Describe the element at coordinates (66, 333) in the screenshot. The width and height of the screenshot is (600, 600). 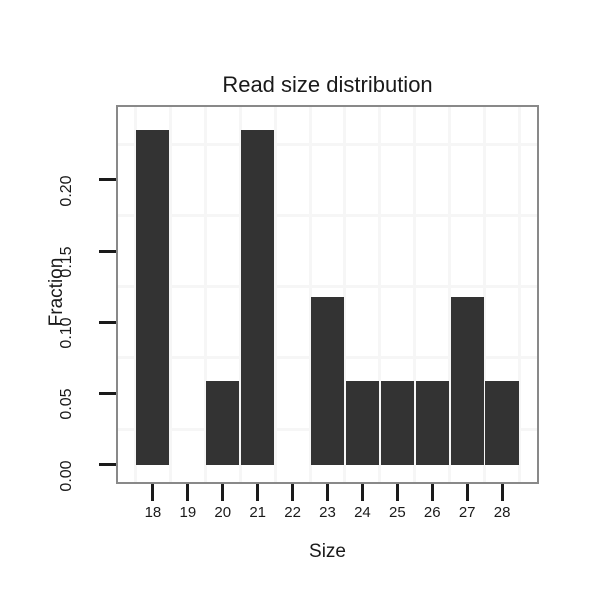
I see `y-tick-label: 0.10` at that location.